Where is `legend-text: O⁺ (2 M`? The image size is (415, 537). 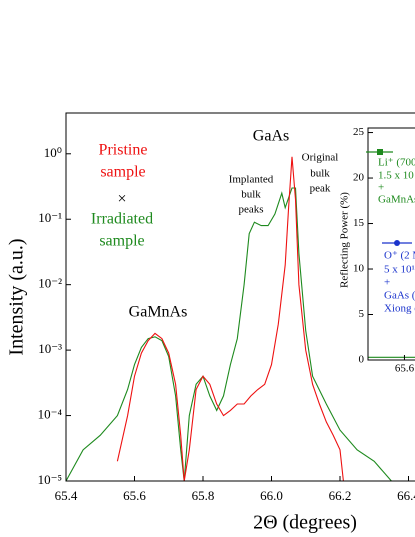 legend-text: O⁺ (2 M is located at coordinates (399, 256).